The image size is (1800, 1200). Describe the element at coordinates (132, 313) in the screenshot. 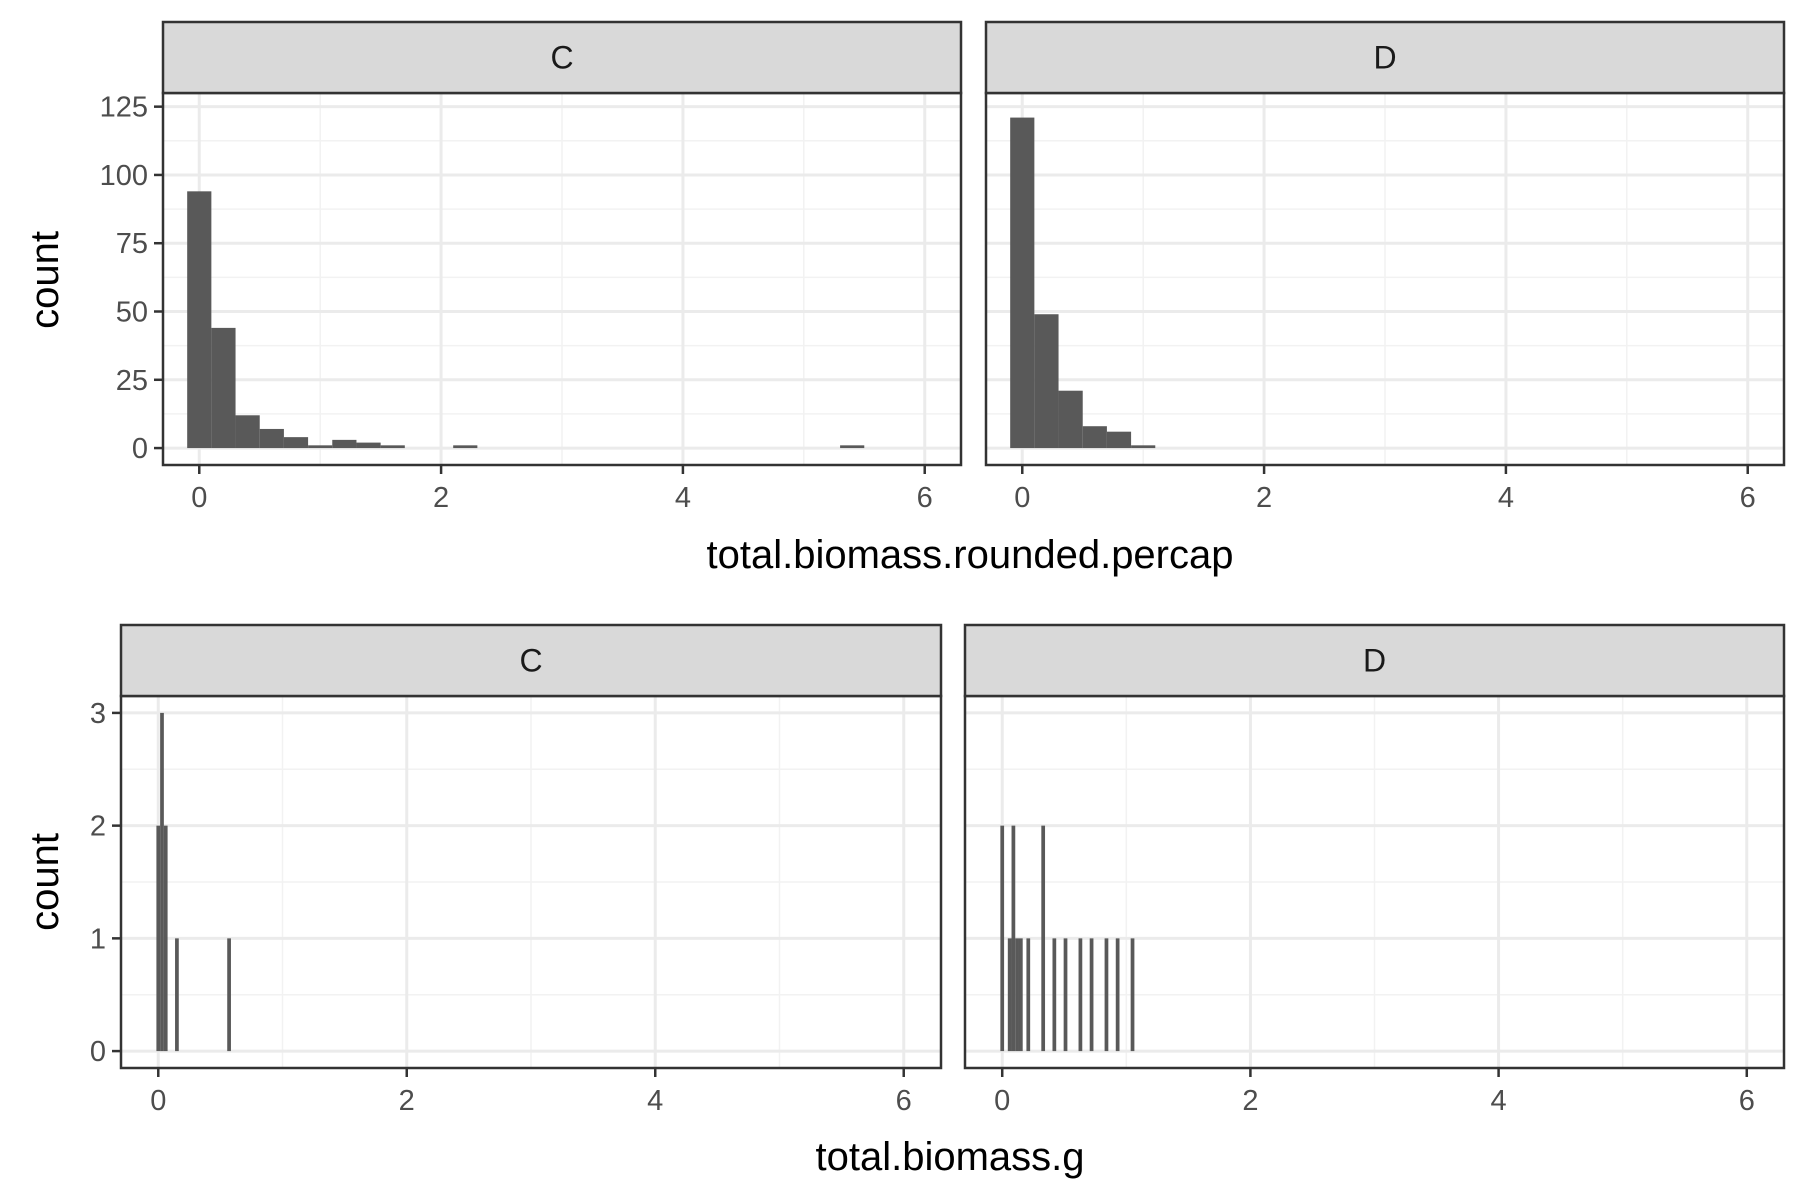

I see `y-tick-label: 50` at that location.